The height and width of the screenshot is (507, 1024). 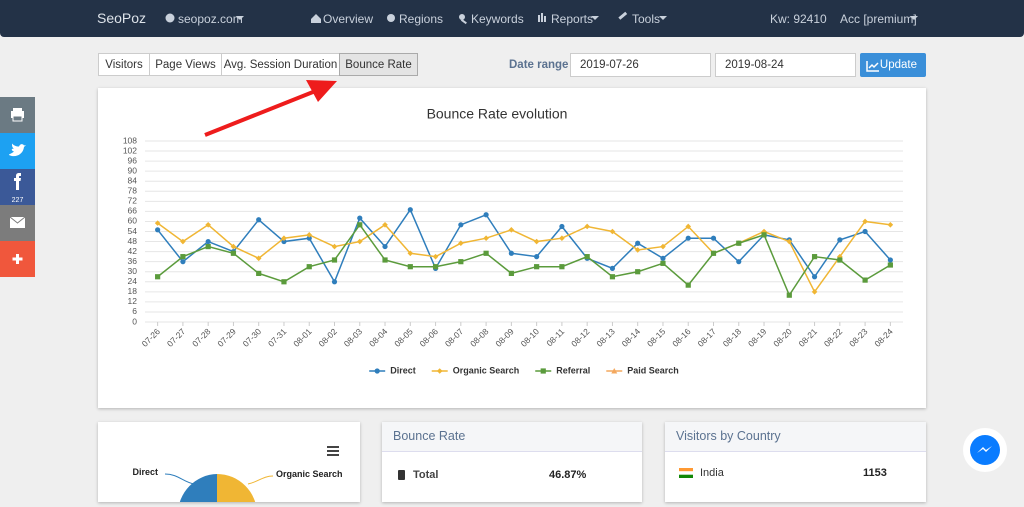 I want to click on y-tick-label: 18, so click(x=133, y=291).